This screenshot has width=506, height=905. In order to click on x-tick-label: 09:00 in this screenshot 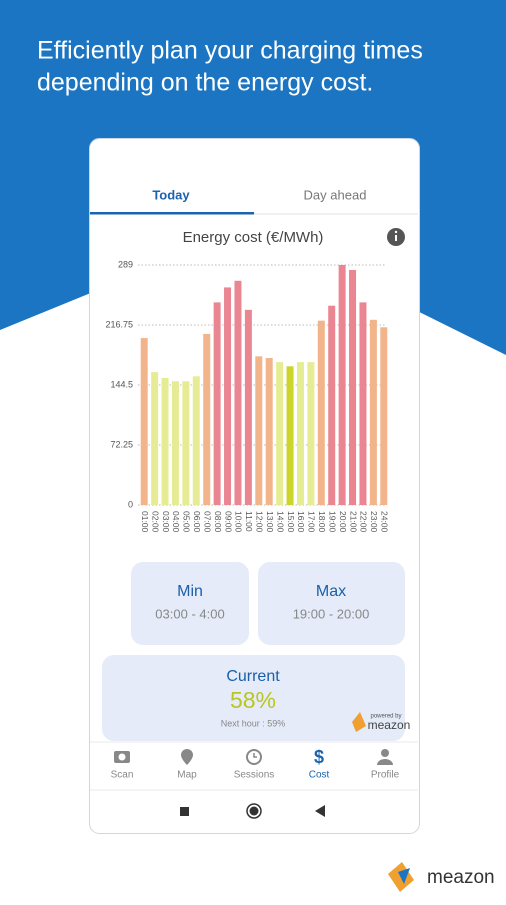, I will do `click(228, 522)`.